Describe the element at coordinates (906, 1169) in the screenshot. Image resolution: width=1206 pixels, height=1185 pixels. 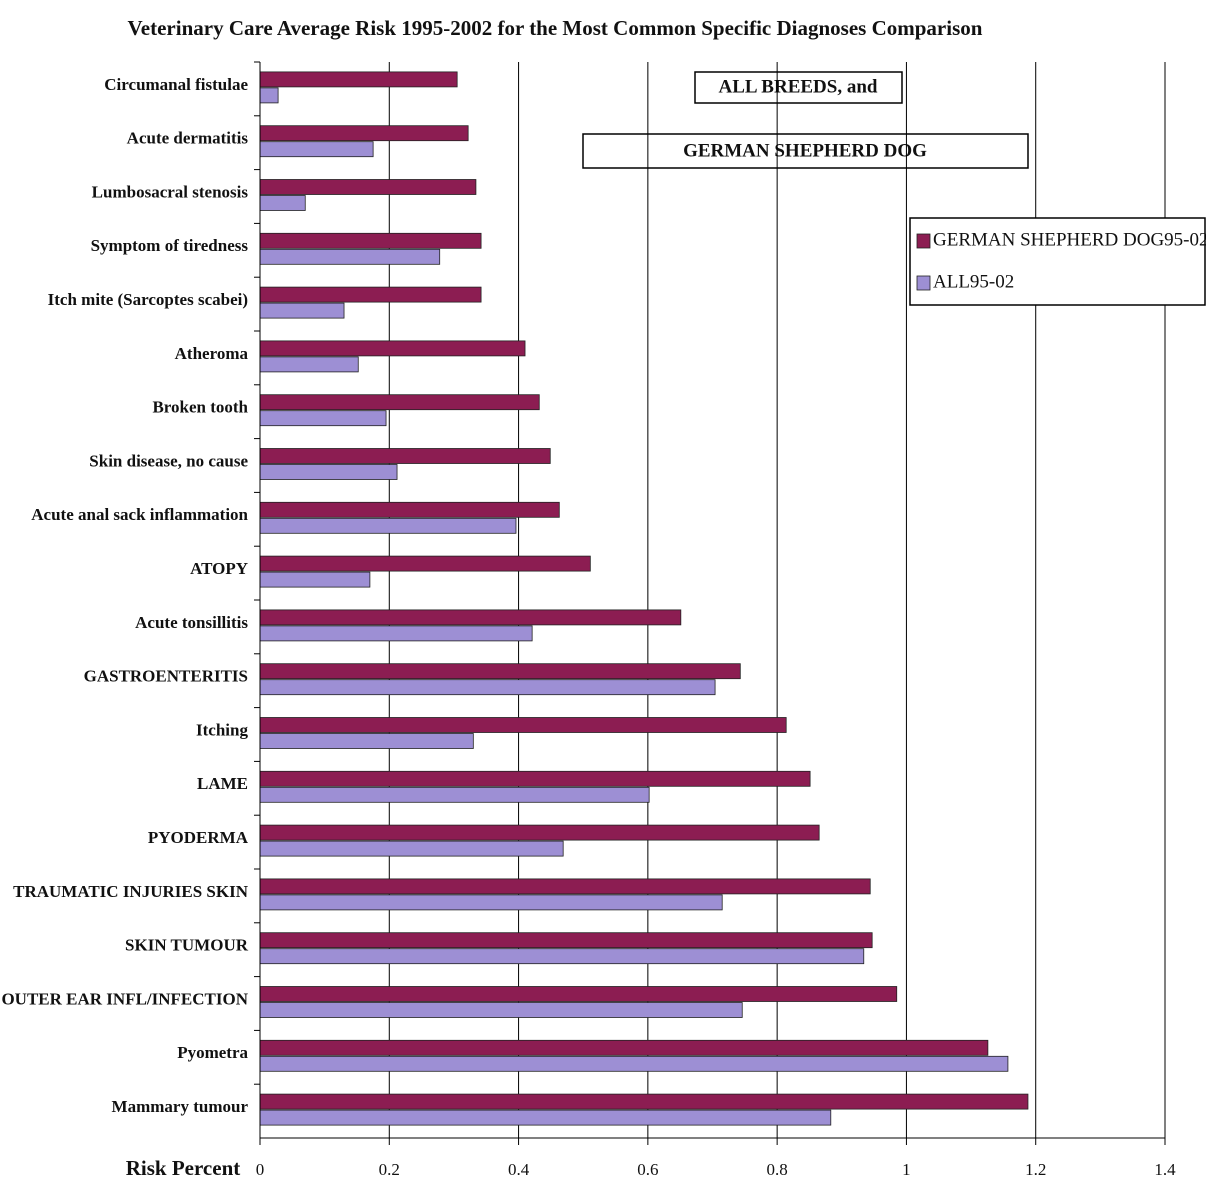
I see `x-tick-label: 1` at that location.